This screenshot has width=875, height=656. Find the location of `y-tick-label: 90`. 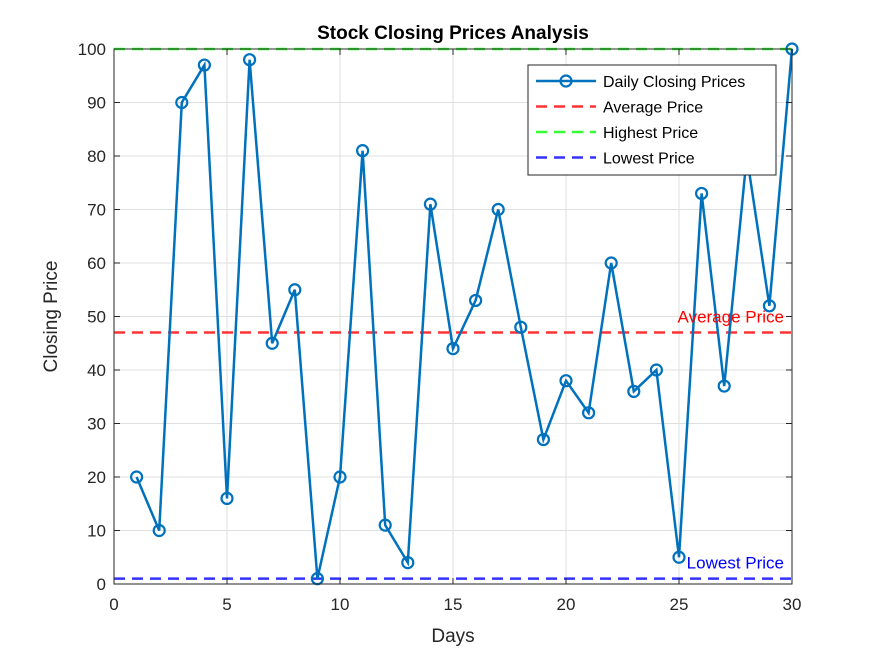

y-tick-label: 90 is located at coordinates (96, 103).